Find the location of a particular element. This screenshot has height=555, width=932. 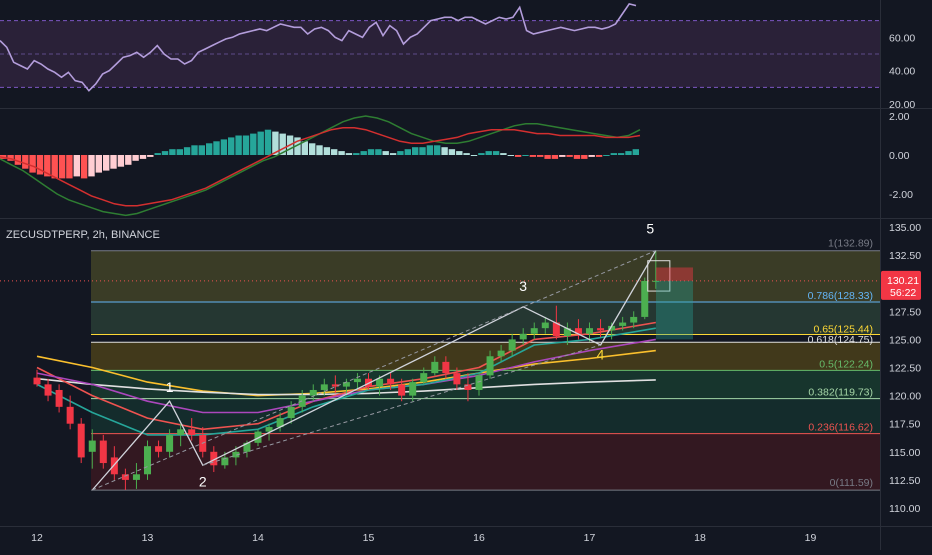

moving-averages is located at coordinates (346, 378).